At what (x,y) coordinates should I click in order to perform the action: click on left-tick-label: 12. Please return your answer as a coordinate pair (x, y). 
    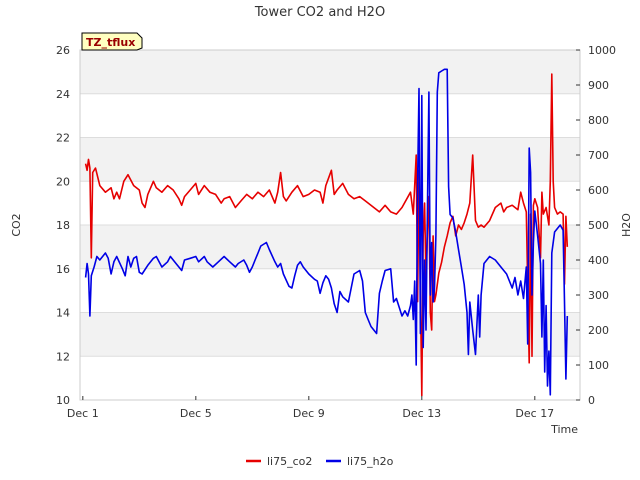
    Looking at the image, I should click on (63, 356).